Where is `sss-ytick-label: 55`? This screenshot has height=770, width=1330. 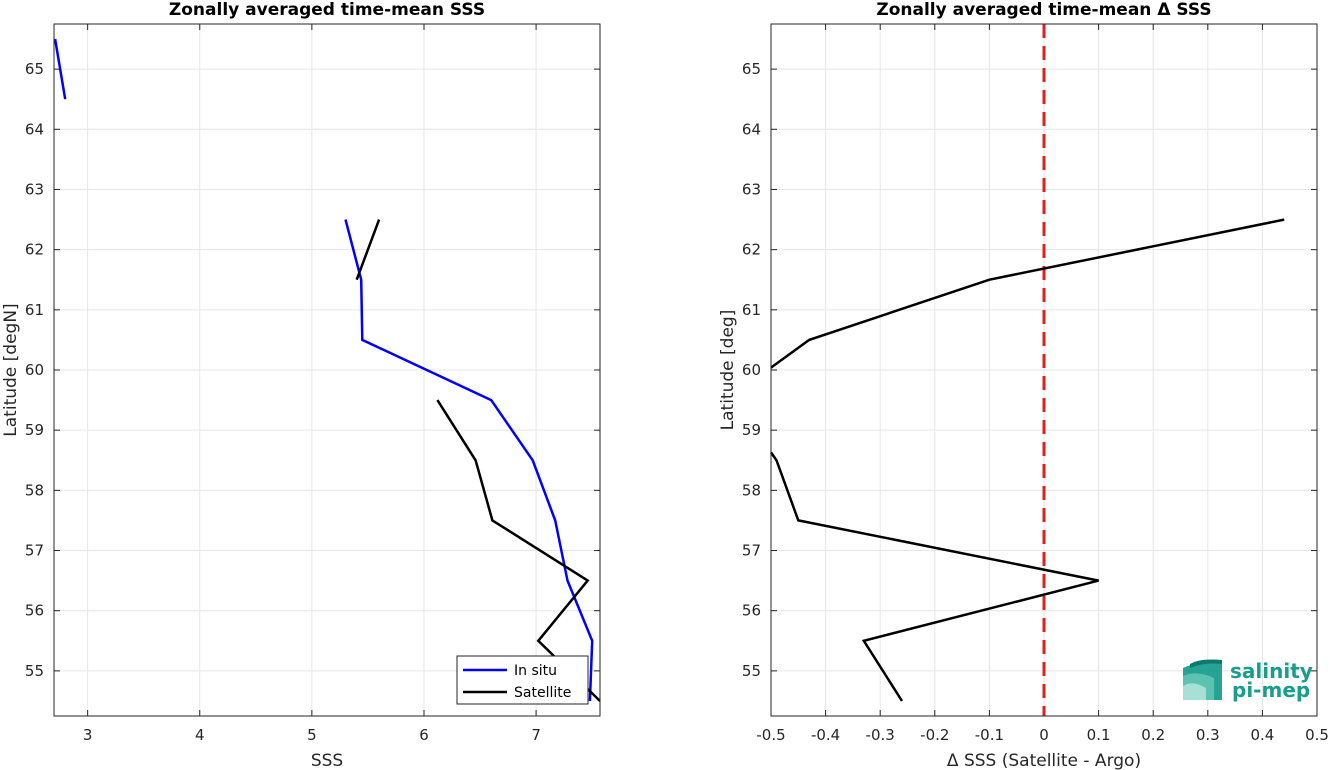 sss-ytick-label: 55 is located at coordinates (34, 671).